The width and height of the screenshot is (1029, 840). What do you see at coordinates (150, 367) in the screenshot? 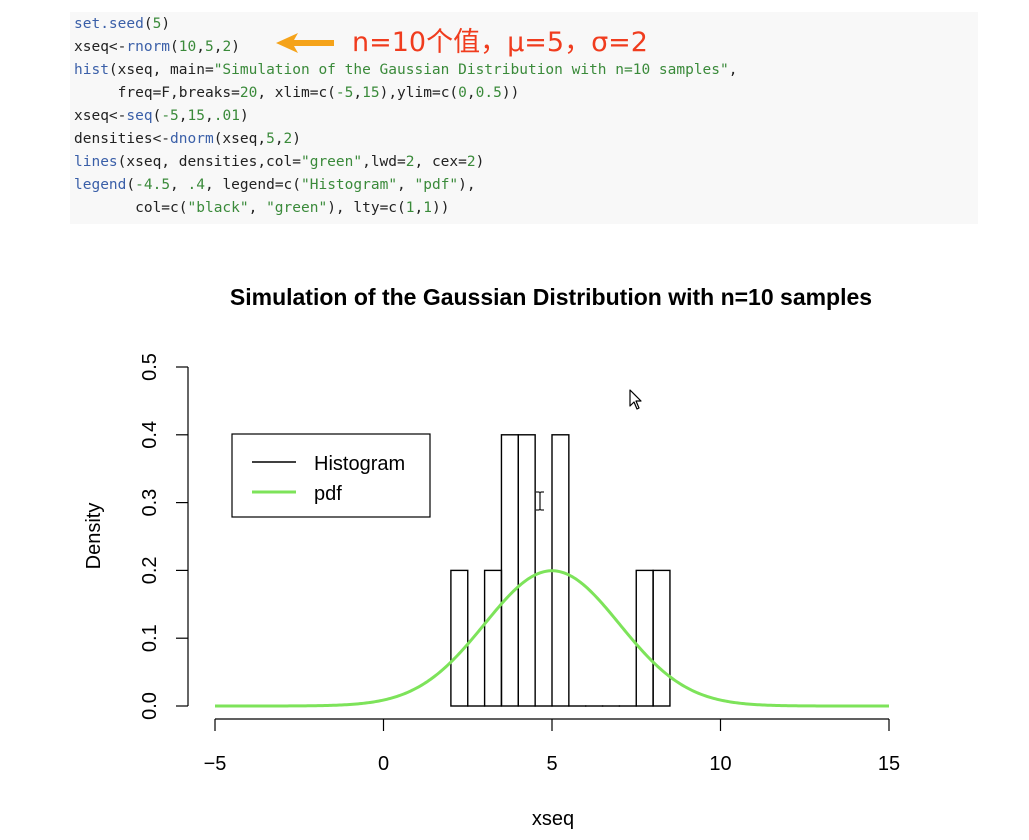
I see `y-tick-label: 0.5` at bounding box center [150, 367].